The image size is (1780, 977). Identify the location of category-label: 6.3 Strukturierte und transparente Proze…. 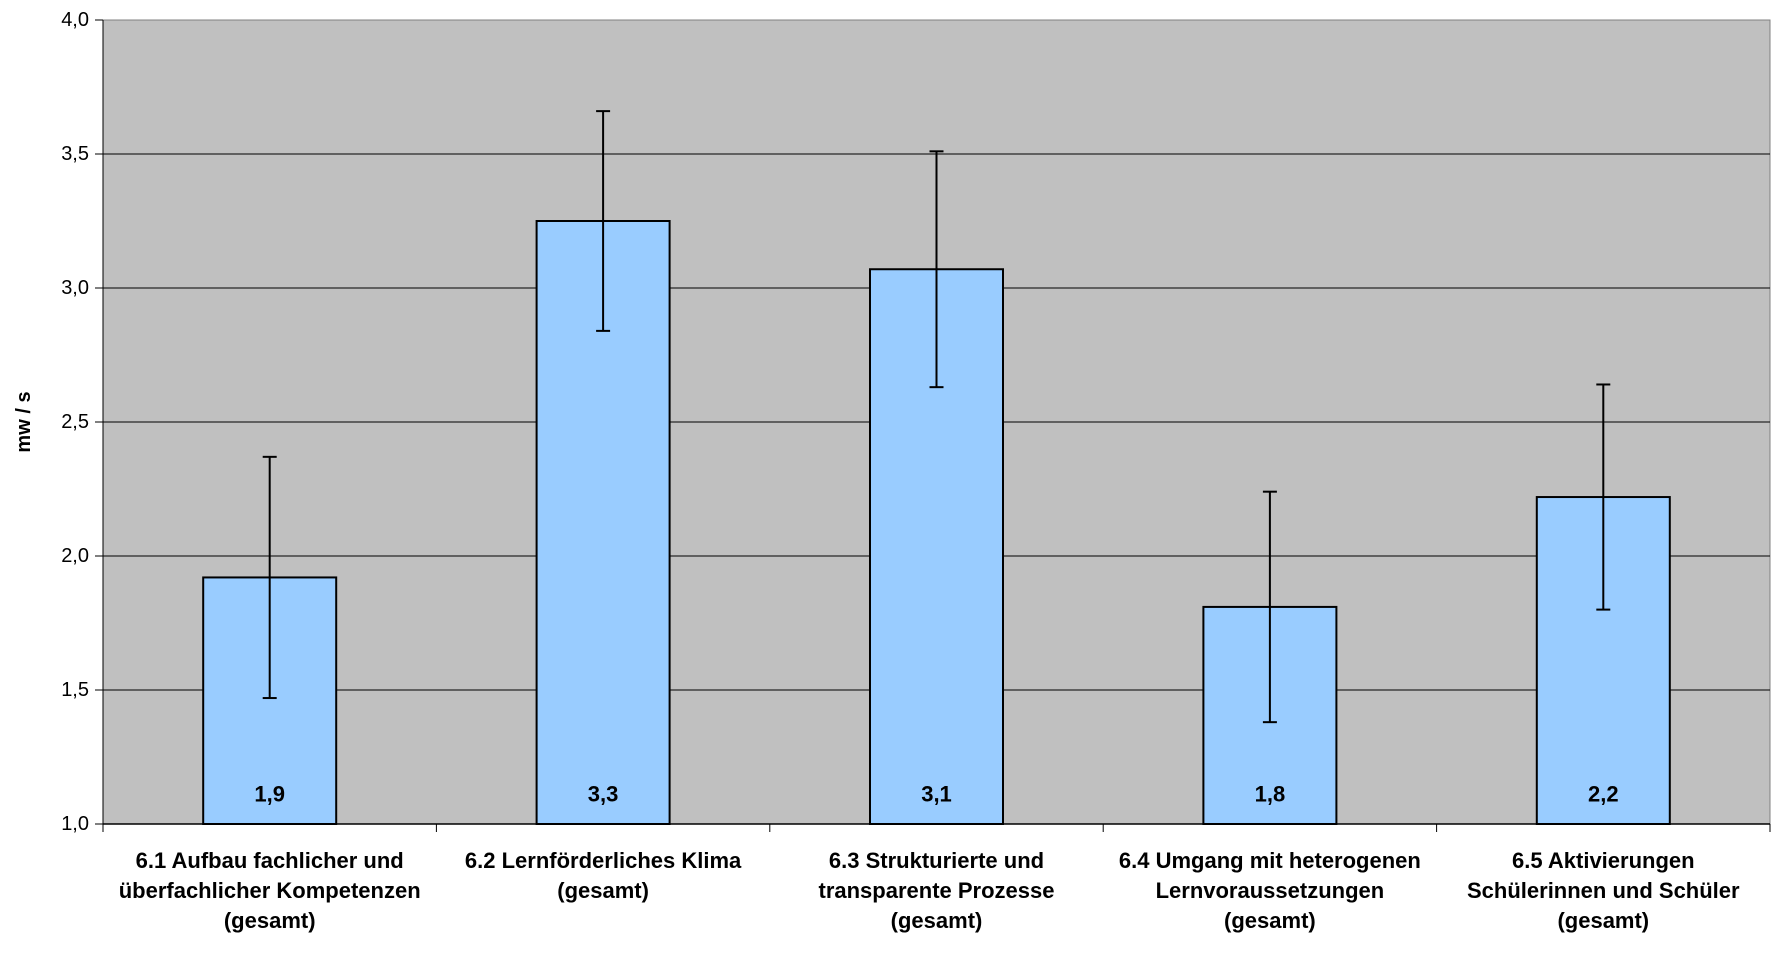
(936, 890).